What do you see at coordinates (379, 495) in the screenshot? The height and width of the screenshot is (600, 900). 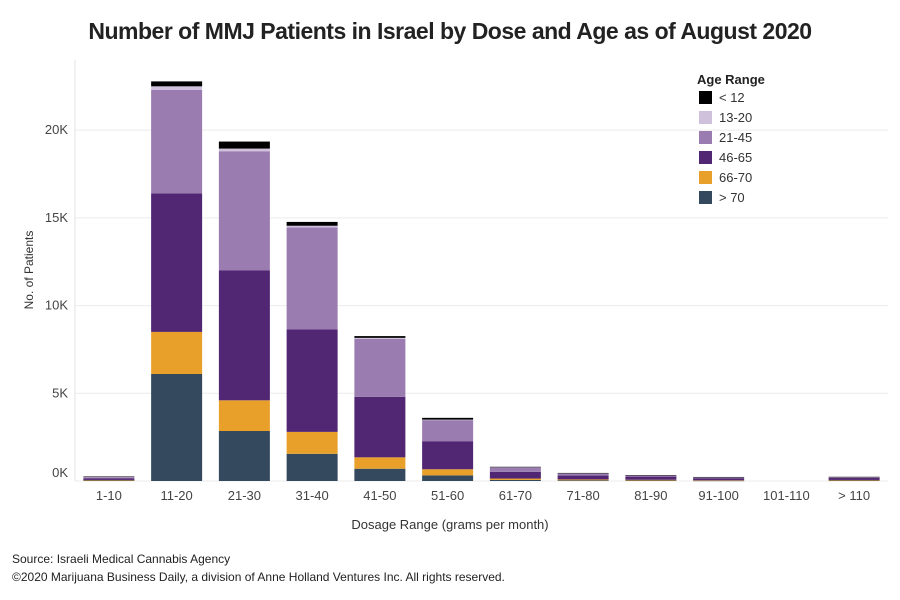 I see `x-tick-label: 41-50` at bounding box center [379, 495].